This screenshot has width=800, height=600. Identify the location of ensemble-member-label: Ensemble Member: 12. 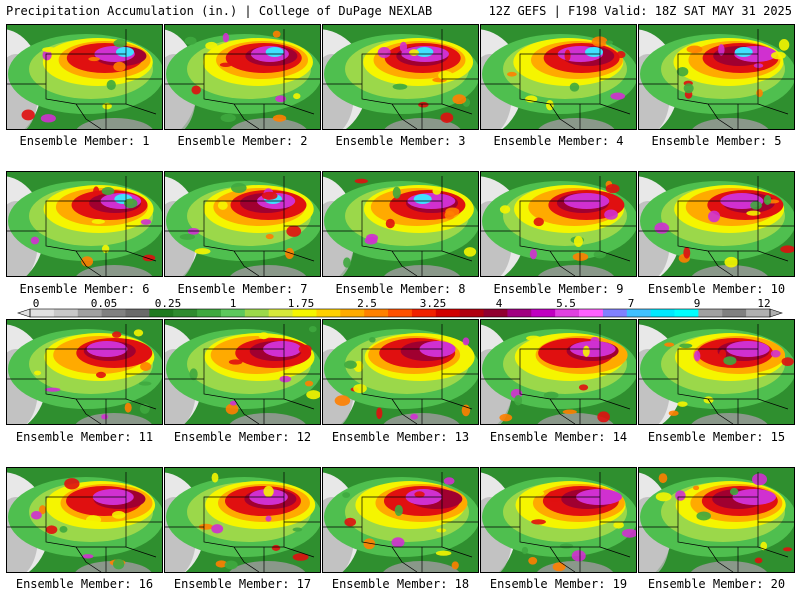
(242, 437).